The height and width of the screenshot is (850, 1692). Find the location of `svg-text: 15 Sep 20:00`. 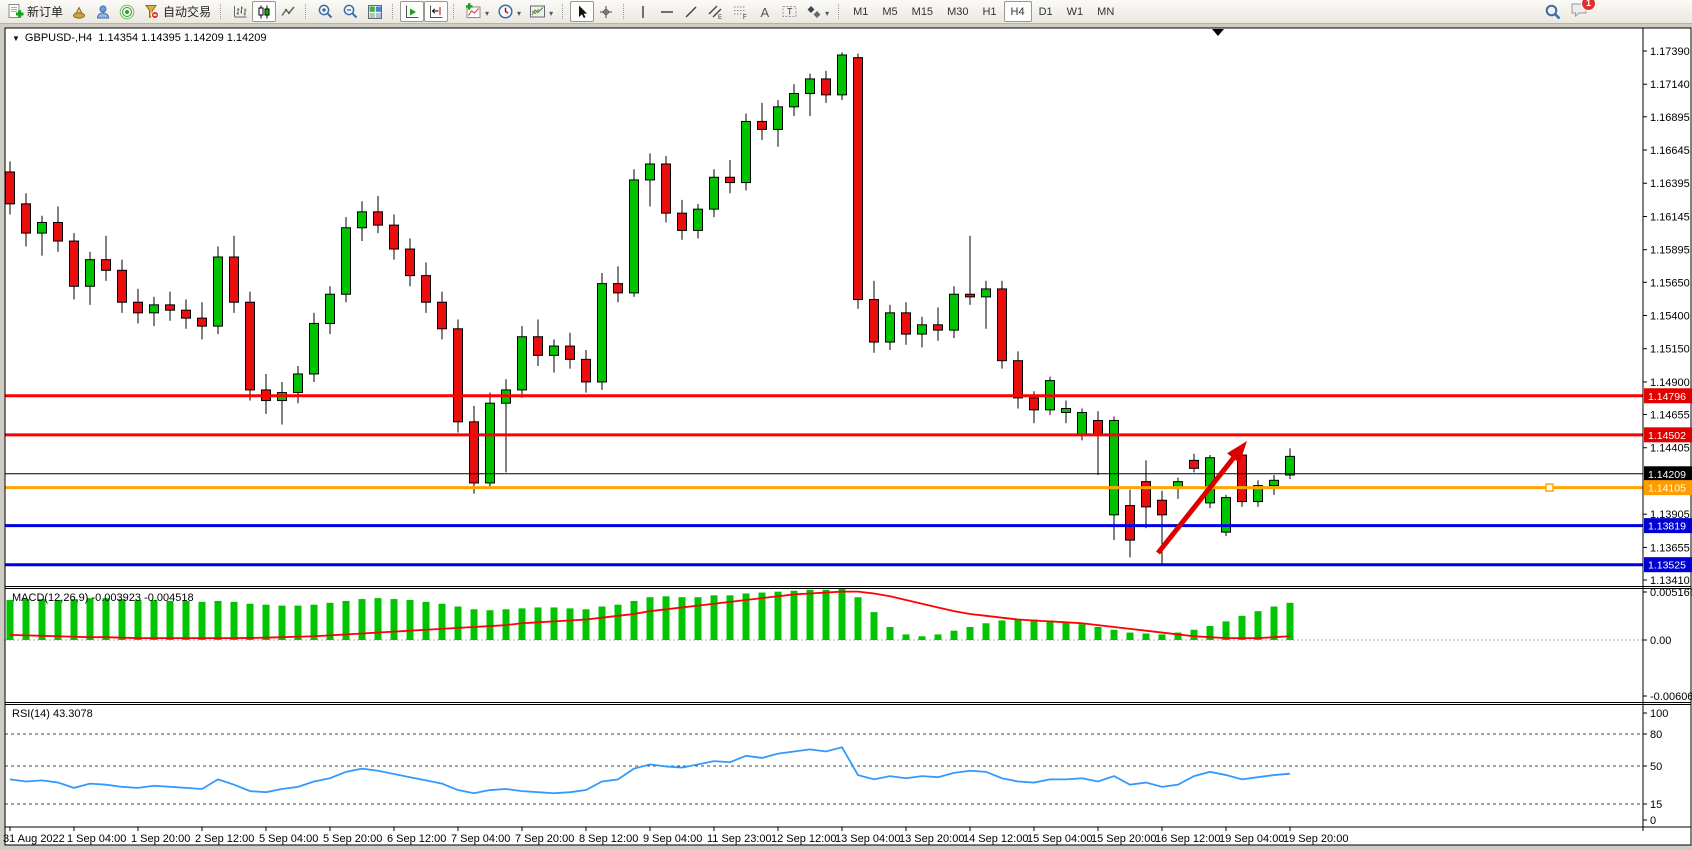

svg-text: 15 Sep 20:00 is located at coordinates (1123, 839).